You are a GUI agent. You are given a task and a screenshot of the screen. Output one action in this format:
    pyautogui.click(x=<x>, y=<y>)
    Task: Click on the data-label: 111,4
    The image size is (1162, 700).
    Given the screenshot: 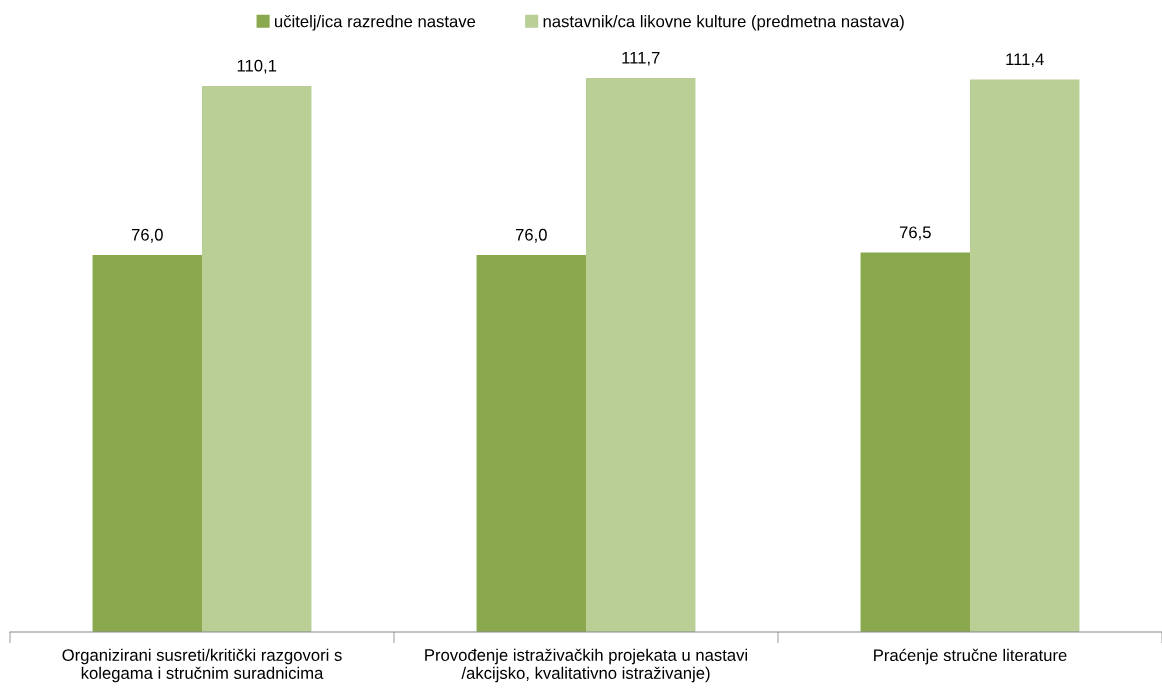 What is the action you would take?
    pyautogui.click(x=1025, y=60)
    